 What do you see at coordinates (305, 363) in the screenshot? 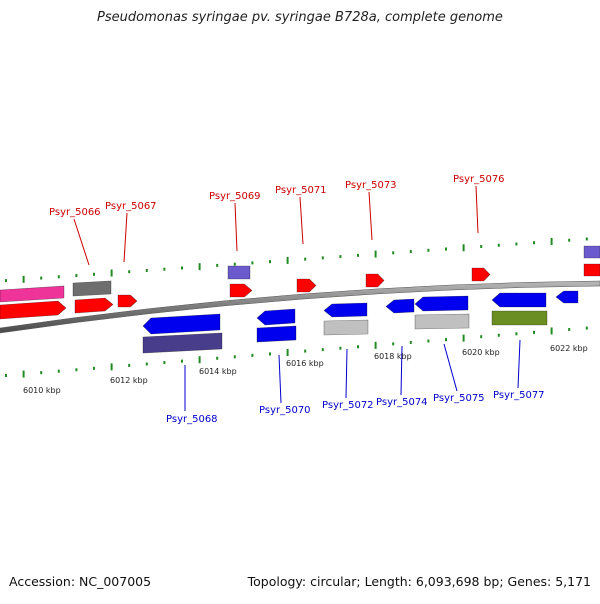
I see `scale-label-6016: 6016 kbp` at bounding box center [305, 363].